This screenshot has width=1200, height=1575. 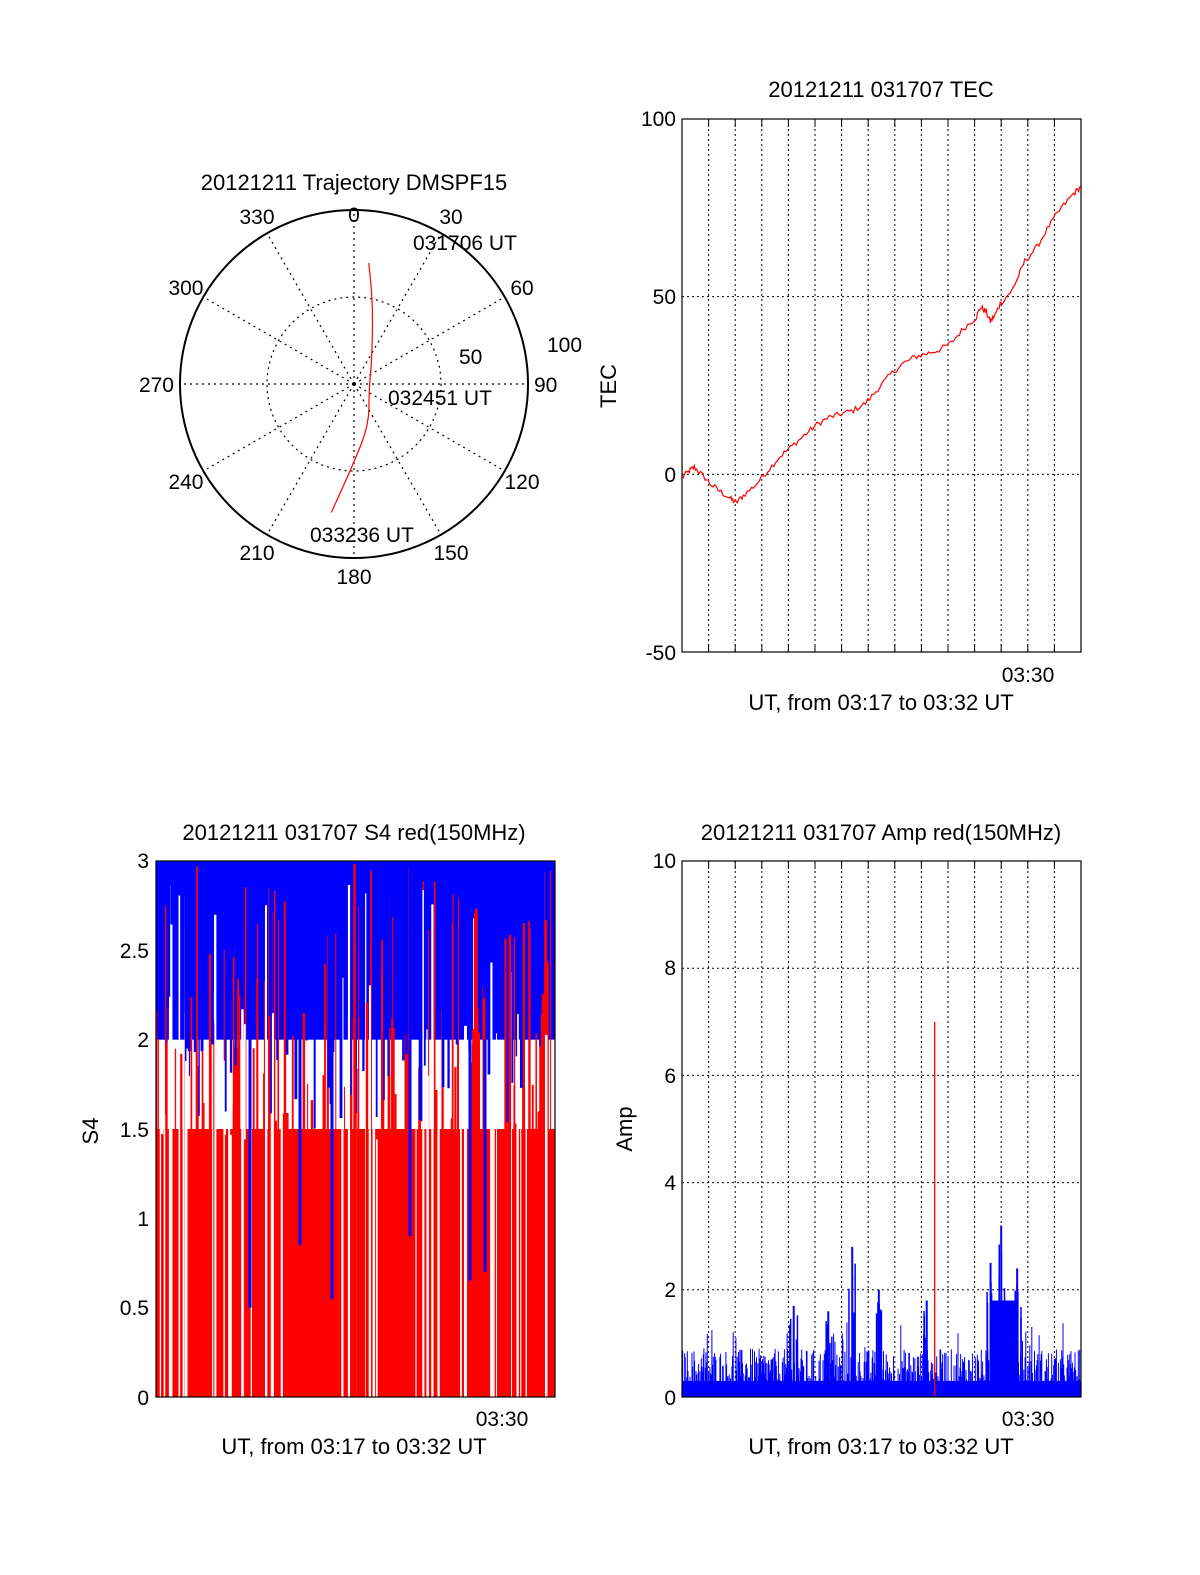 I want to click on s4-plot-frame, so click(x=355, y=1129).